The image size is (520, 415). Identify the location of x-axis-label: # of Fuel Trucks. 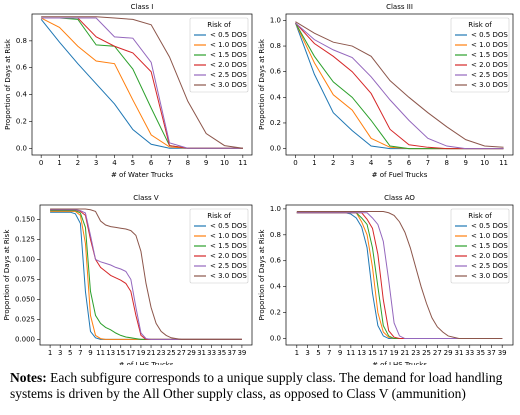
(400, 175).